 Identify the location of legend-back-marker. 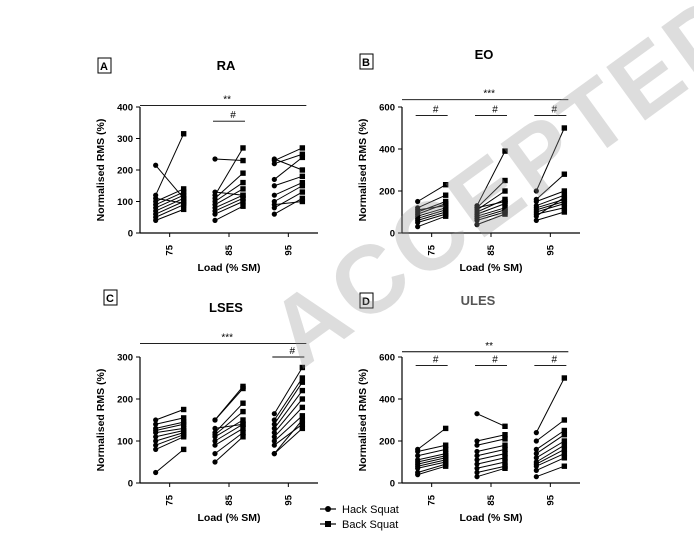
(328, 524).